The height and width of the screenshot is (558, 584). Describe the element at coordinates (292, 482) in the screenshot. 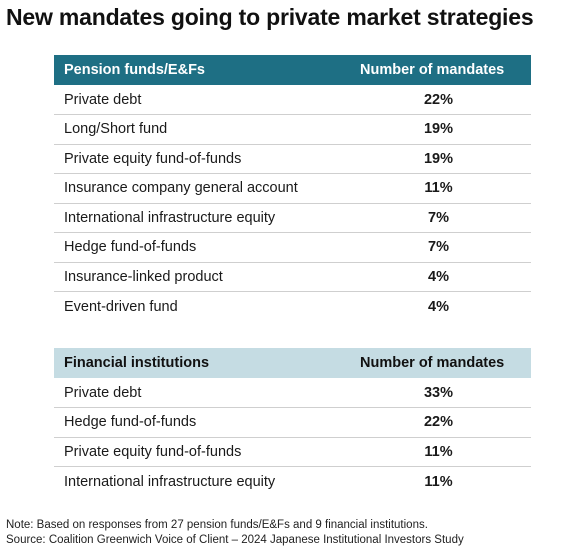

I see `table-row: International infrastructure equity 11%` at that location.